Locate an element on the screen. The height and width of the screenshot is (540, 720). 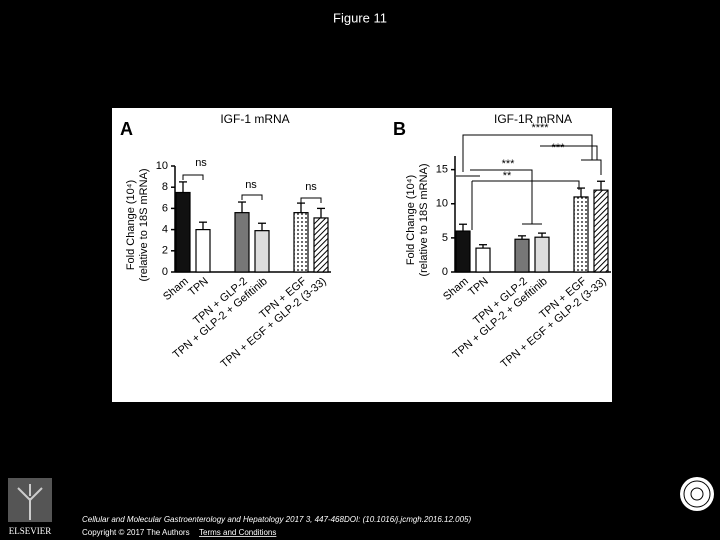
copyright: Copyright © 2017 The Authors is located at coordinates (136, 532).